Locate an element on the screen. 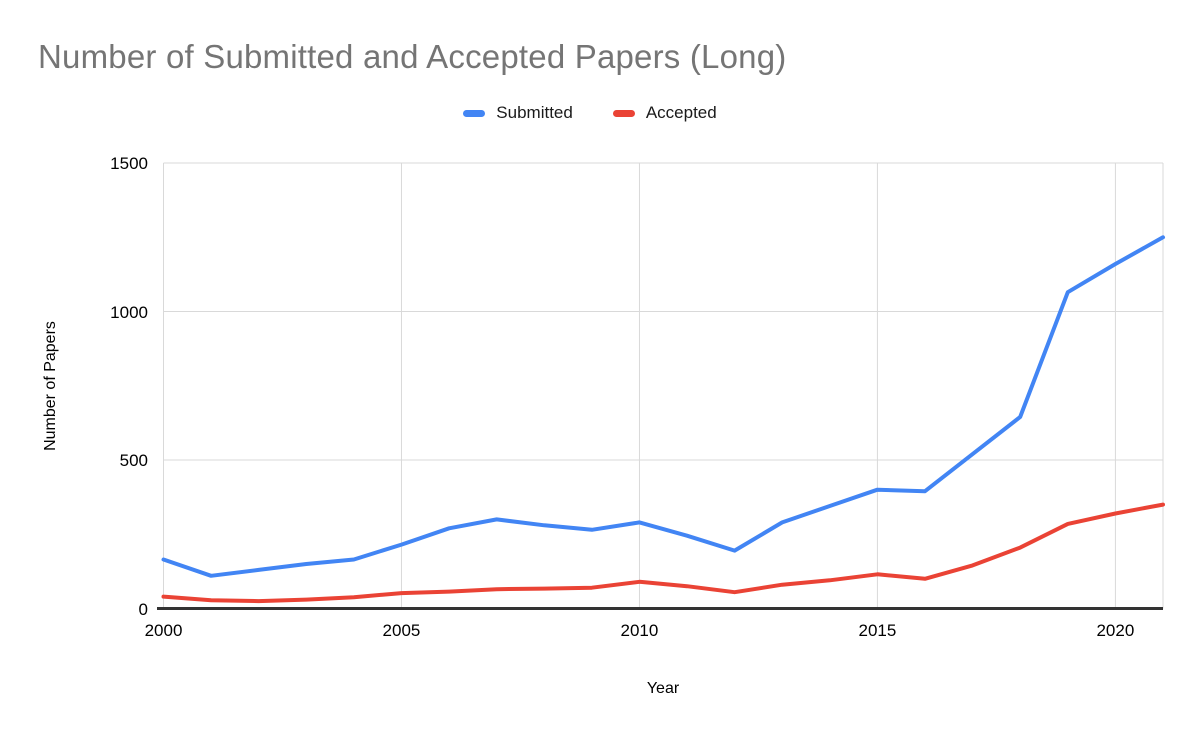  x-axis-title: Year is located at coordinates (663, 688).